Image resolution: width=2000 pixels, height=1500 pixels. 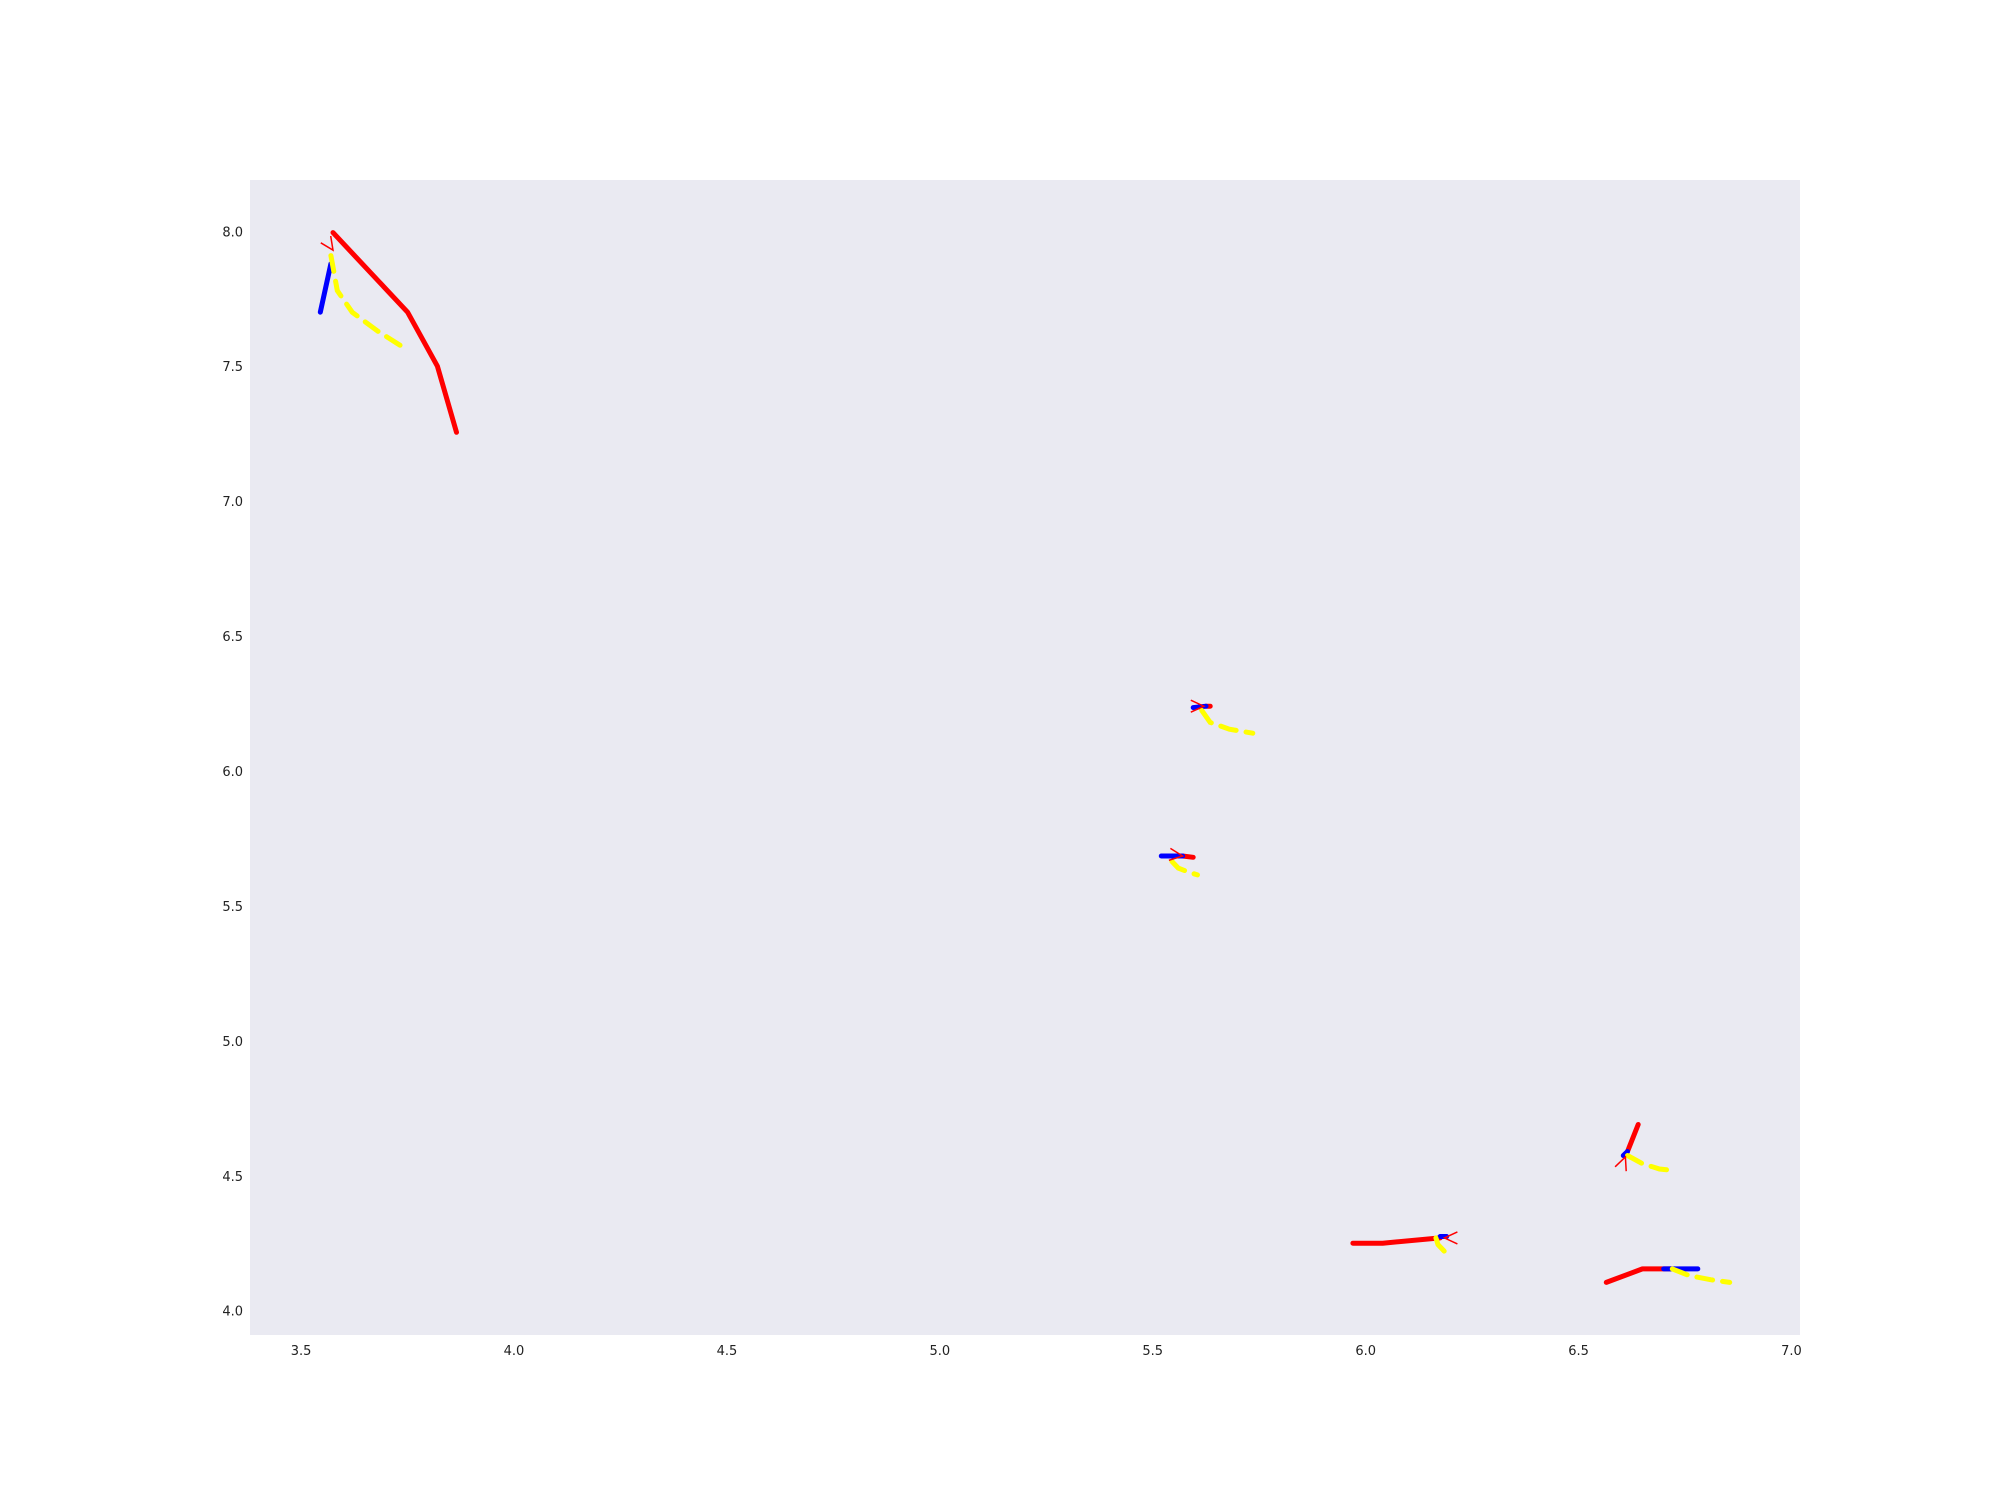 What do you see at coordinates (1791, 1351) in the screenshot?
I see `x-tick-label: 7.0` at bounding box center [1791, 1351].